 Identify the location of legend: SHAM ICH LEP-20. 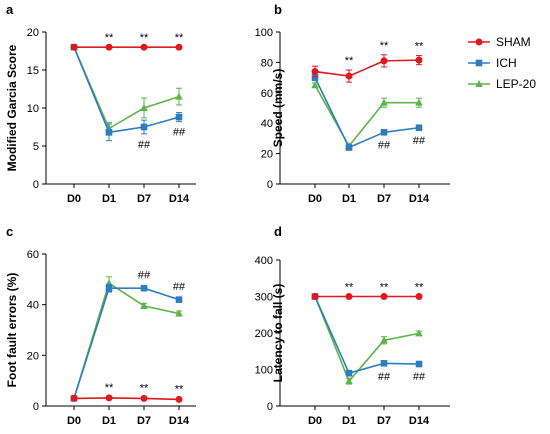
(502, 63).